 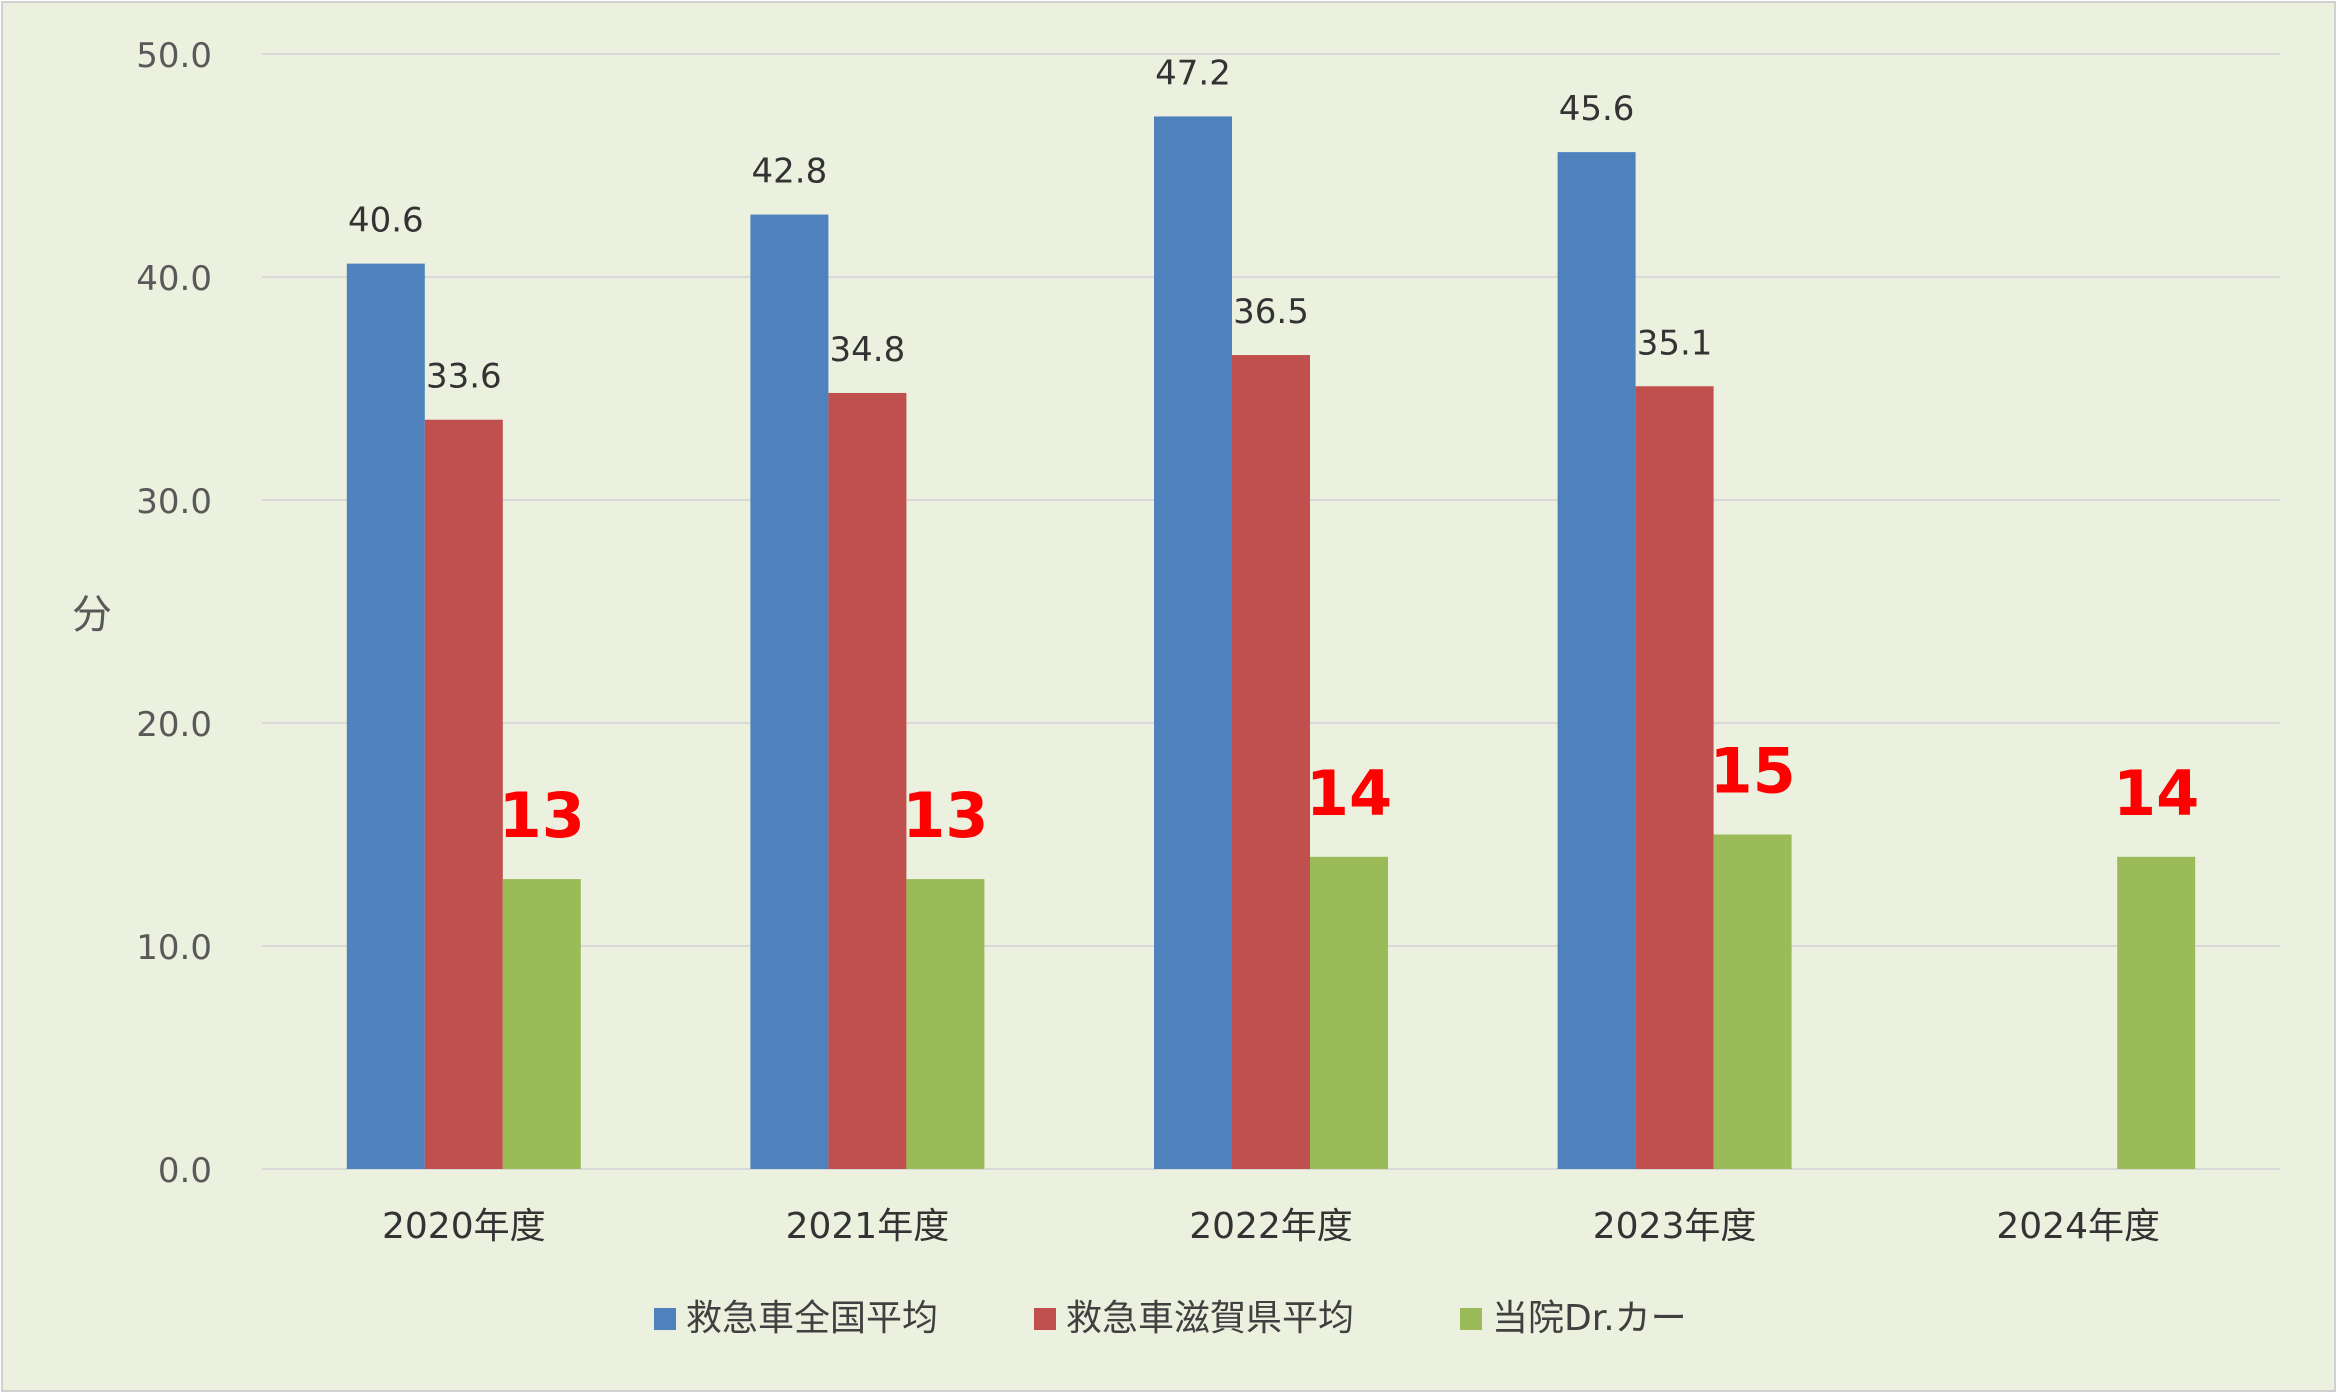 What do you see at coordinates (174, 279) in the screenshot?
I see `y-tick-label: 40.0` at bounding box center [174, 279].